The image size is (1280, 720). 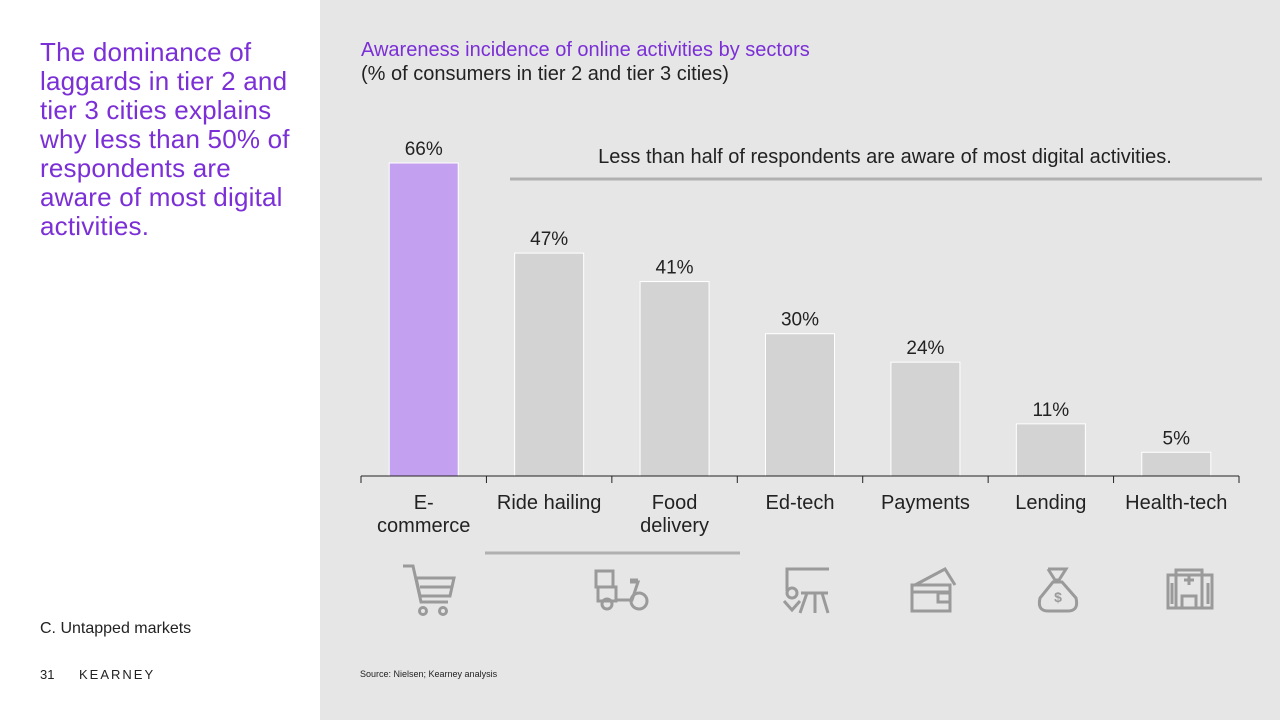 I want to click on page-number: 31, so click(x=47, y=674).